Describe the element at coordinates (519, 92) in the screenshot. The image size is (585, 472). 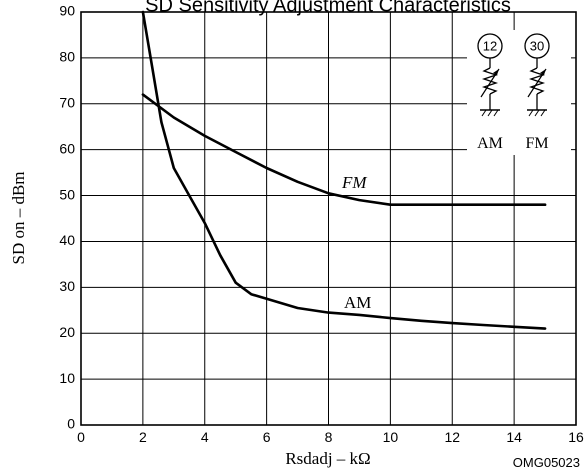
I see `inset-schematic: 12 AM 30 FM` at that location.